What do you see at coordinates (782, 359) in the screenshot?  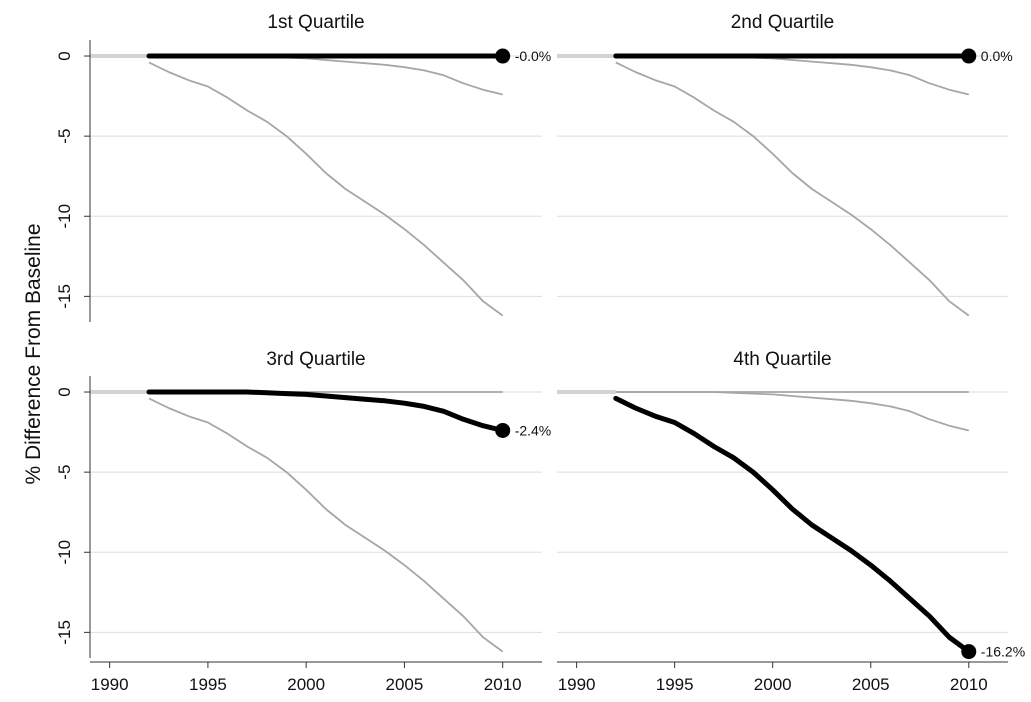 I see `panel-title: 4th Quartile` at bounding box center [782, 359].